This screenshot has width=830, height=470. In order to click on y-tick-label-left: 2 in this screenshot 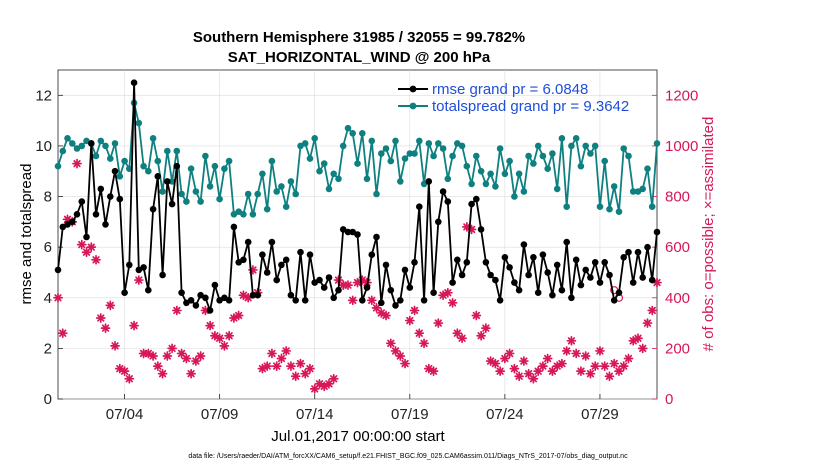, I will do `click(48, 348)`.